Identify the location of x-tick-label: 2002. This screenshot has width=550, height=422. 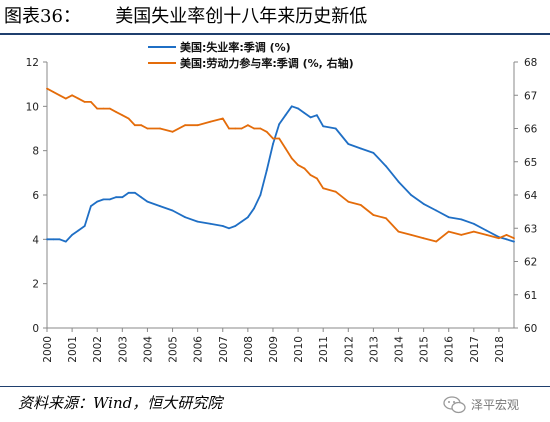
(98, 349).